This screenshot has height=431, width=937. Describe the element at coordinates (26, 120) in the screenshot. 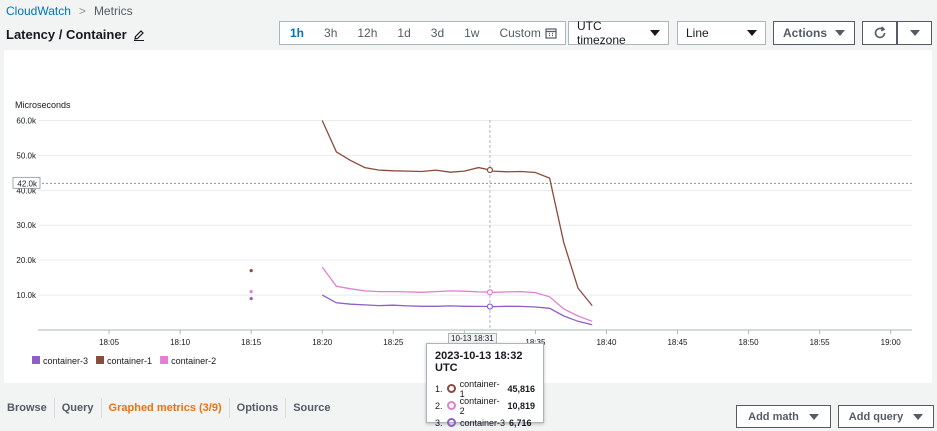

I see `y-tick-label: 60.0k` at that location.